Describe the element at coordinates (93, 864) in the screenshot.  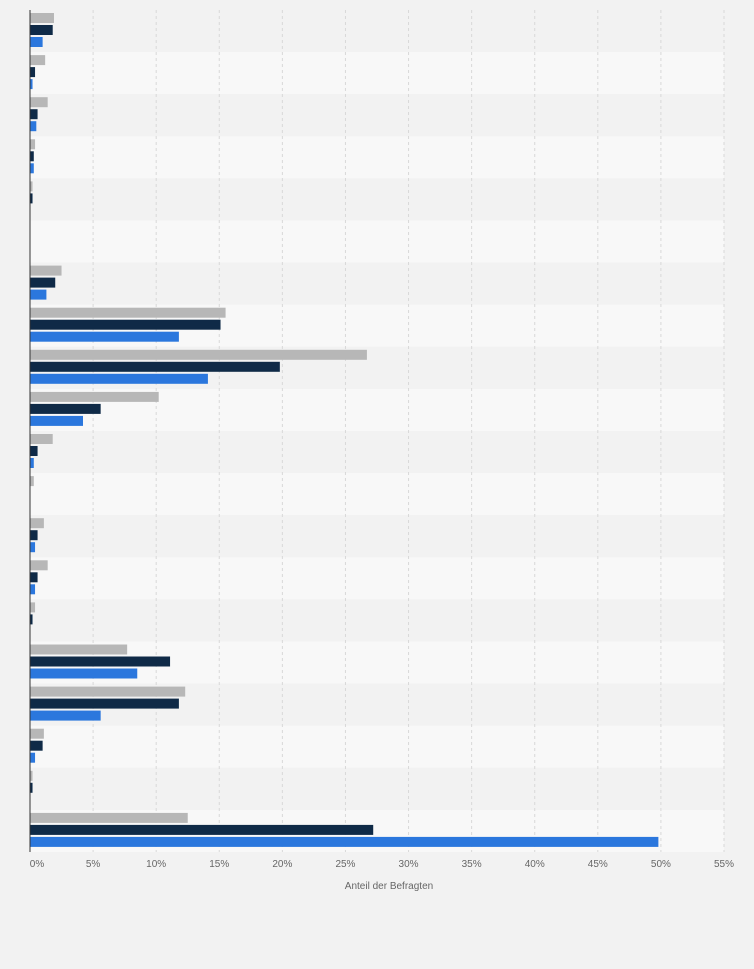
I see `x-tick-label: 5%` at that location.